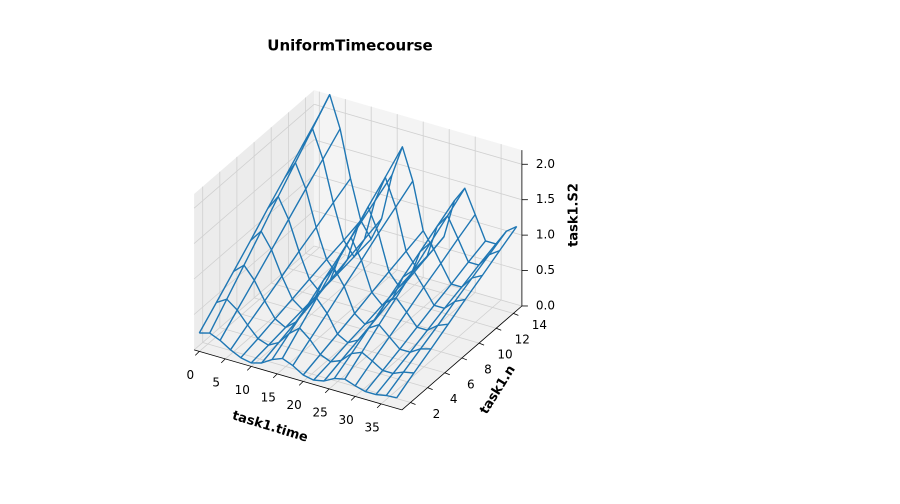 The width and height of the screenshot is (900, 504). What do you see at coordinates (346, 420) in the screenshot?
I see `x-tick-label: 30` at bounding box center [346, 420].